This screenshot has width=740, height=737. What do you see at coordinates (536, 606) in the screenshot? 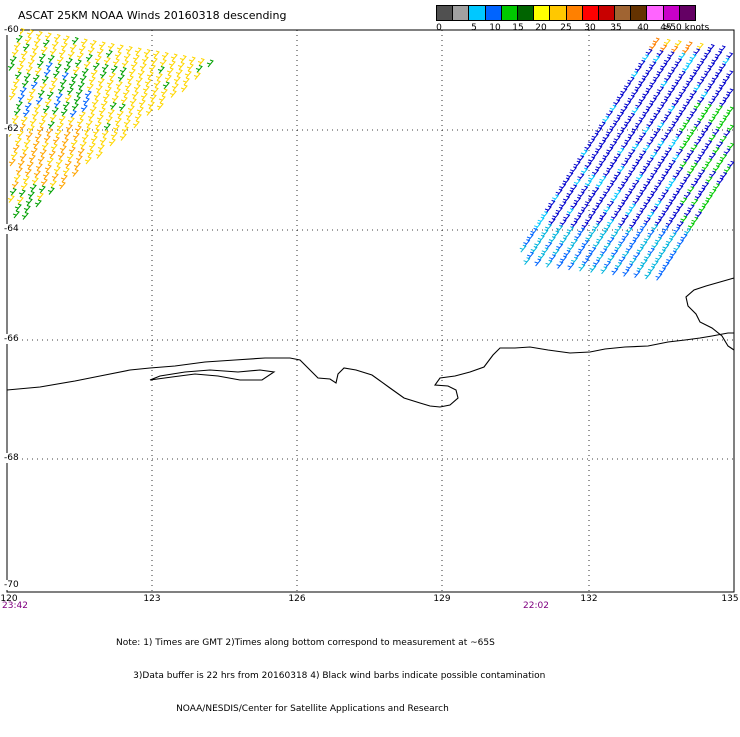
I see `time-label-right: 22:02` at bounding box center [536, 606].